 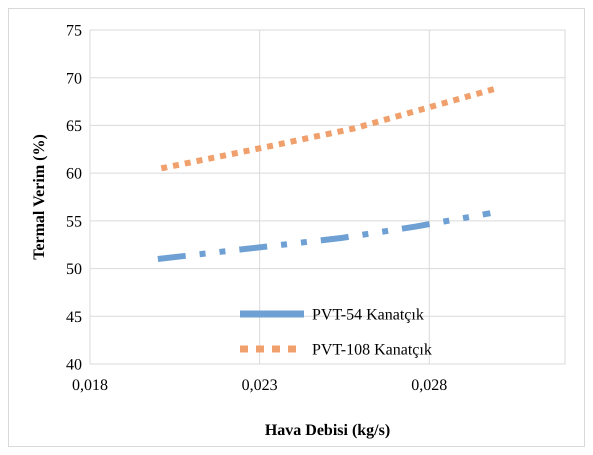 I want to click on y-tick-label: 75, so click(x=74, y=31).